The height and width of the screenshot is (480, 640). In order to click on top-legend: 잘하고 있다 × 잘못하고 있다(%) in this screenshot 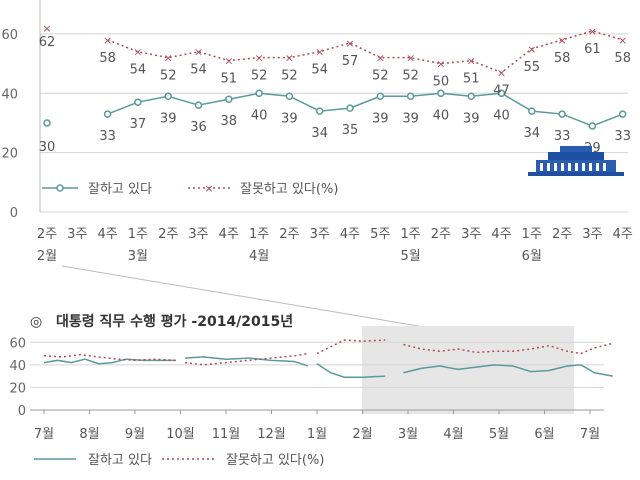, I will do `click(190, 189)`.